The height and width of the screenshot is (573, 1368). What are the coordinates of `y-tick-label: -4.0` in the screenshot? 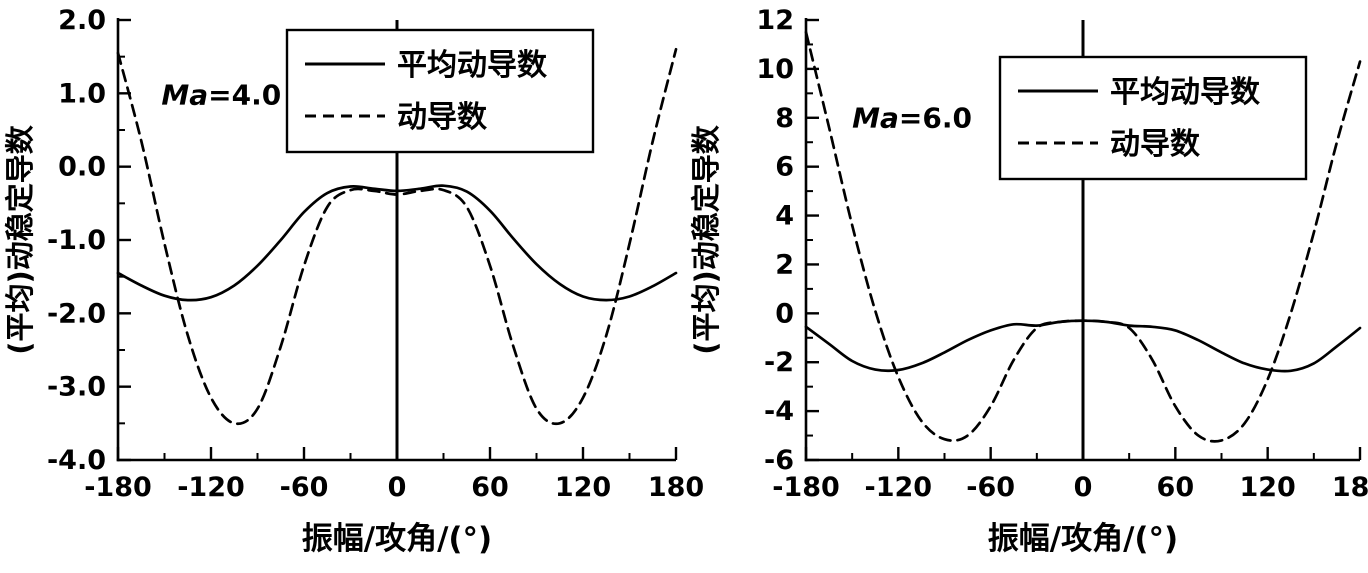 It's located at (76, 460).